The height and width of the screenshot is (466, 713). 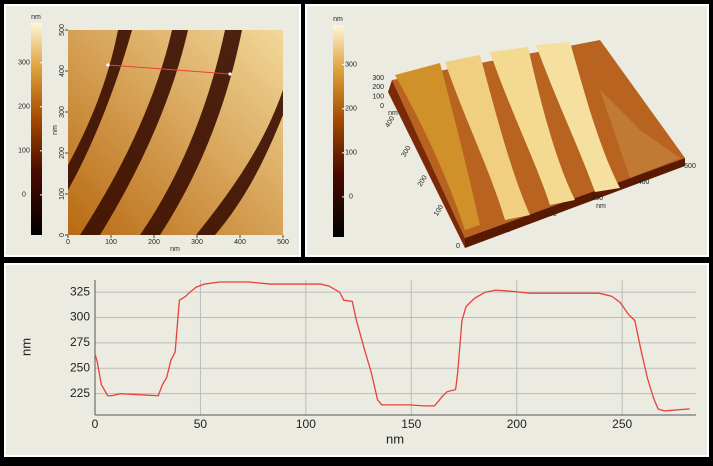 I want to click on x-tick-label: 250, so click(x=622, y=424).